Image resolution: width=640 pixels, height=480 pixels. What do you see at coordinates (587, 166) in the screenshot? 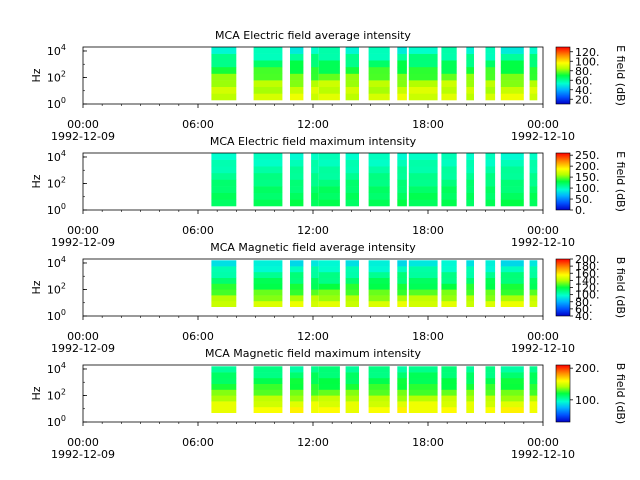
I see `colorbar-tick-label: 200.` at bounding box center [587, 166].